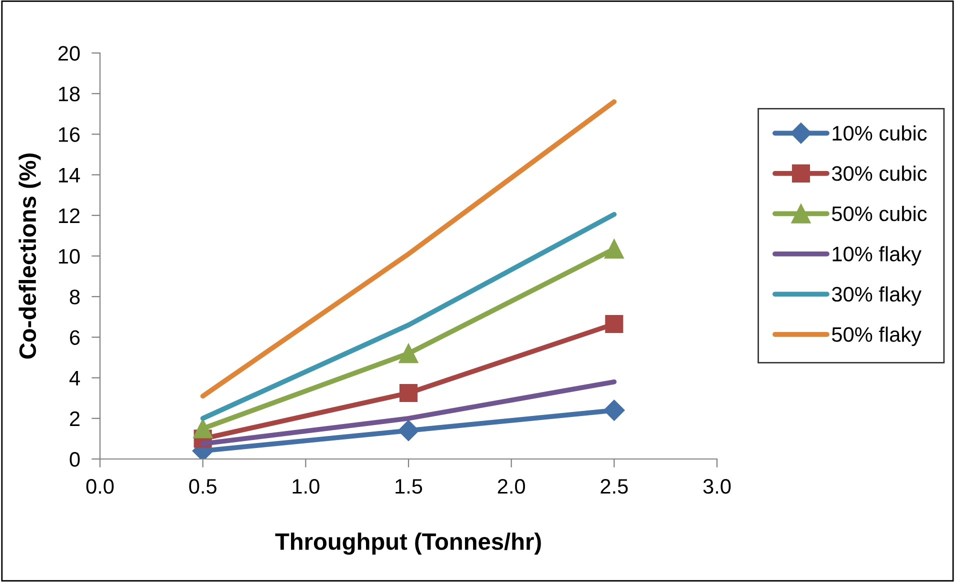  What do you see at coordinates (75, 459) in the screenshot?
I see `y-tick-label: 0` at bounding box center [75, 459].